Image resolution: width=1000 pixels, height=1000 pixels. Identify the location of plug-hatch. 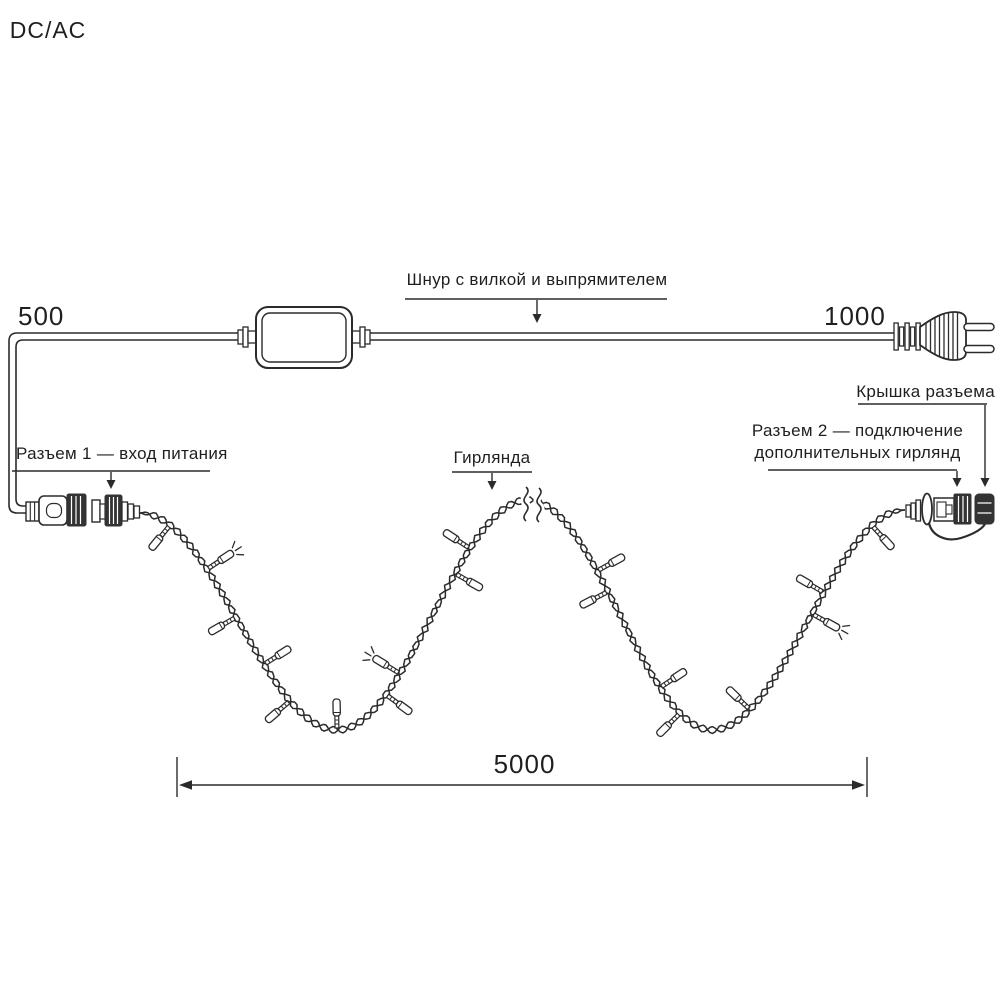
(942, 336).